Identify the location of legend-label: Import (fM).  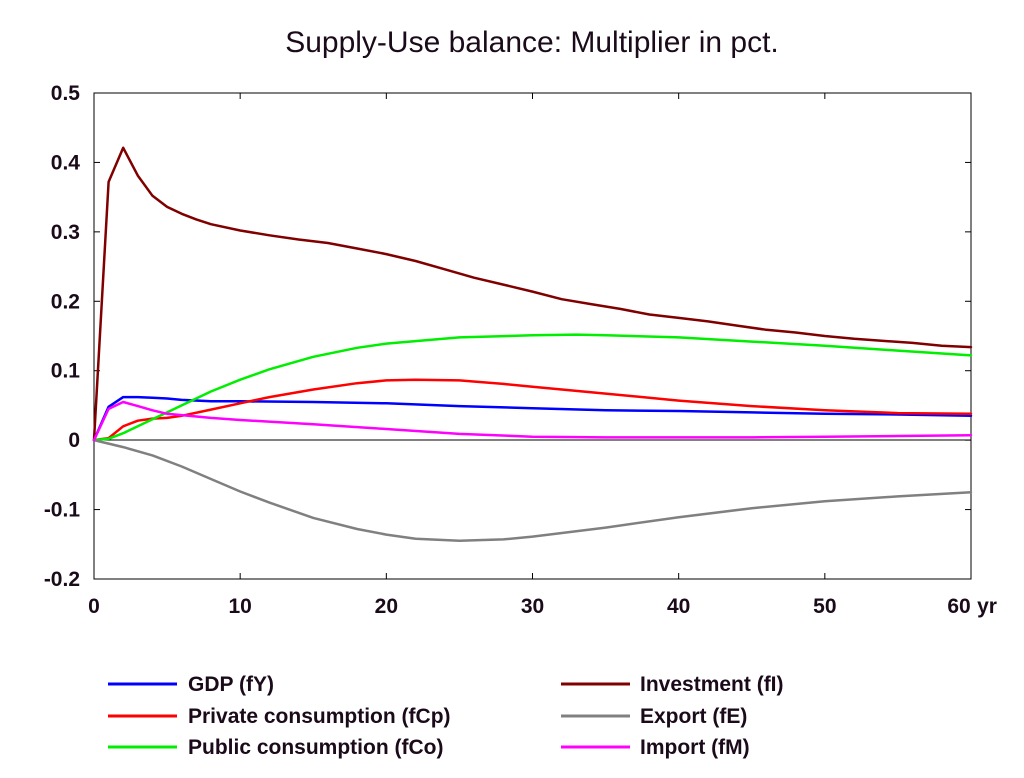
(695, 747).